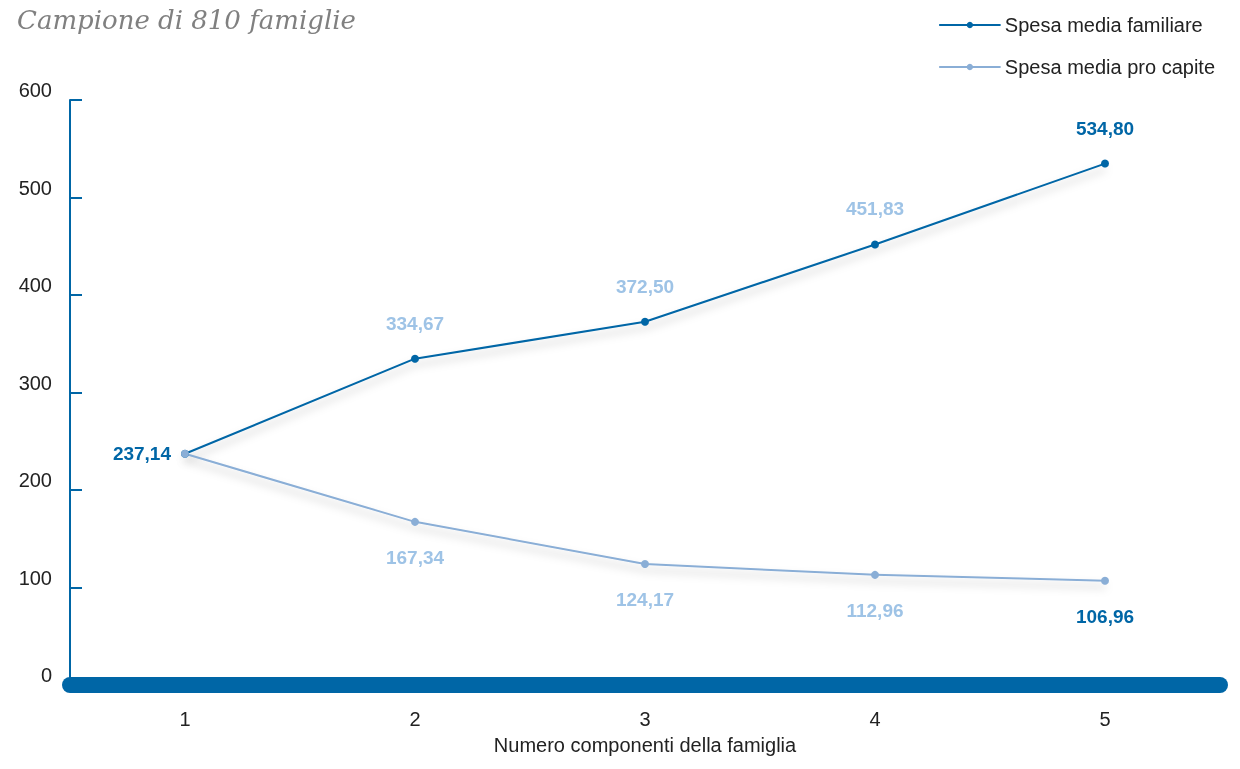 Image resolution: width=1240 pixels, height=769 pixels. Describe the element at coordinates (1110, 67) in the screenshot. I see `legend-label: Spesa media pro capite` at that location.